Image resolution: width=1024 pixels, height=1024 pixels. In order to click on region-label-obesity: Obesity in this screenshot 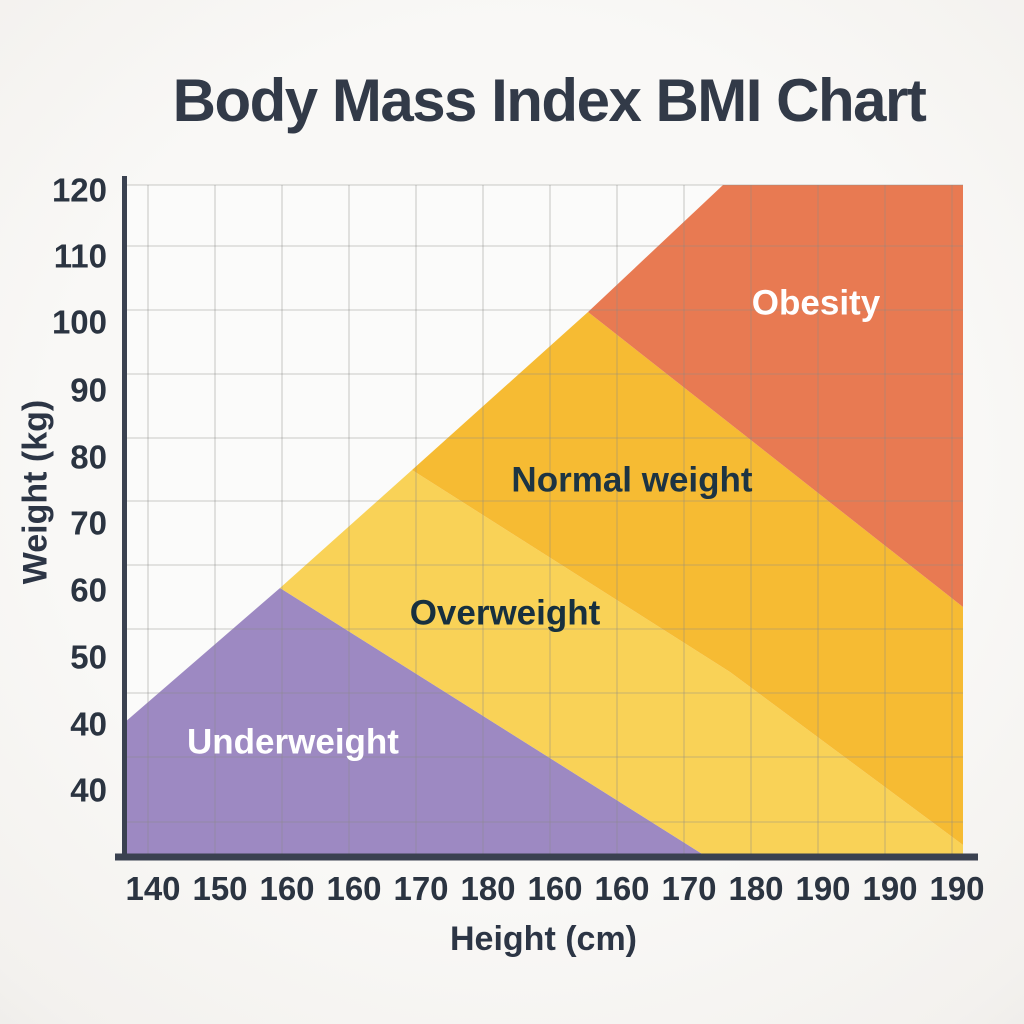, I will do `click(816, 303)`.